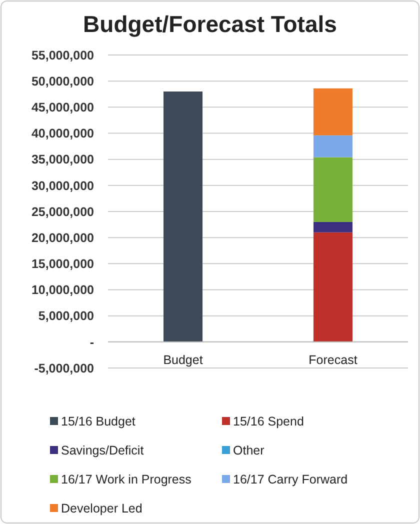  What do you see at coordinates (101, 508) in the screenshot?
I see `legend-label: Developer Led` at bounding box center [101, 508].